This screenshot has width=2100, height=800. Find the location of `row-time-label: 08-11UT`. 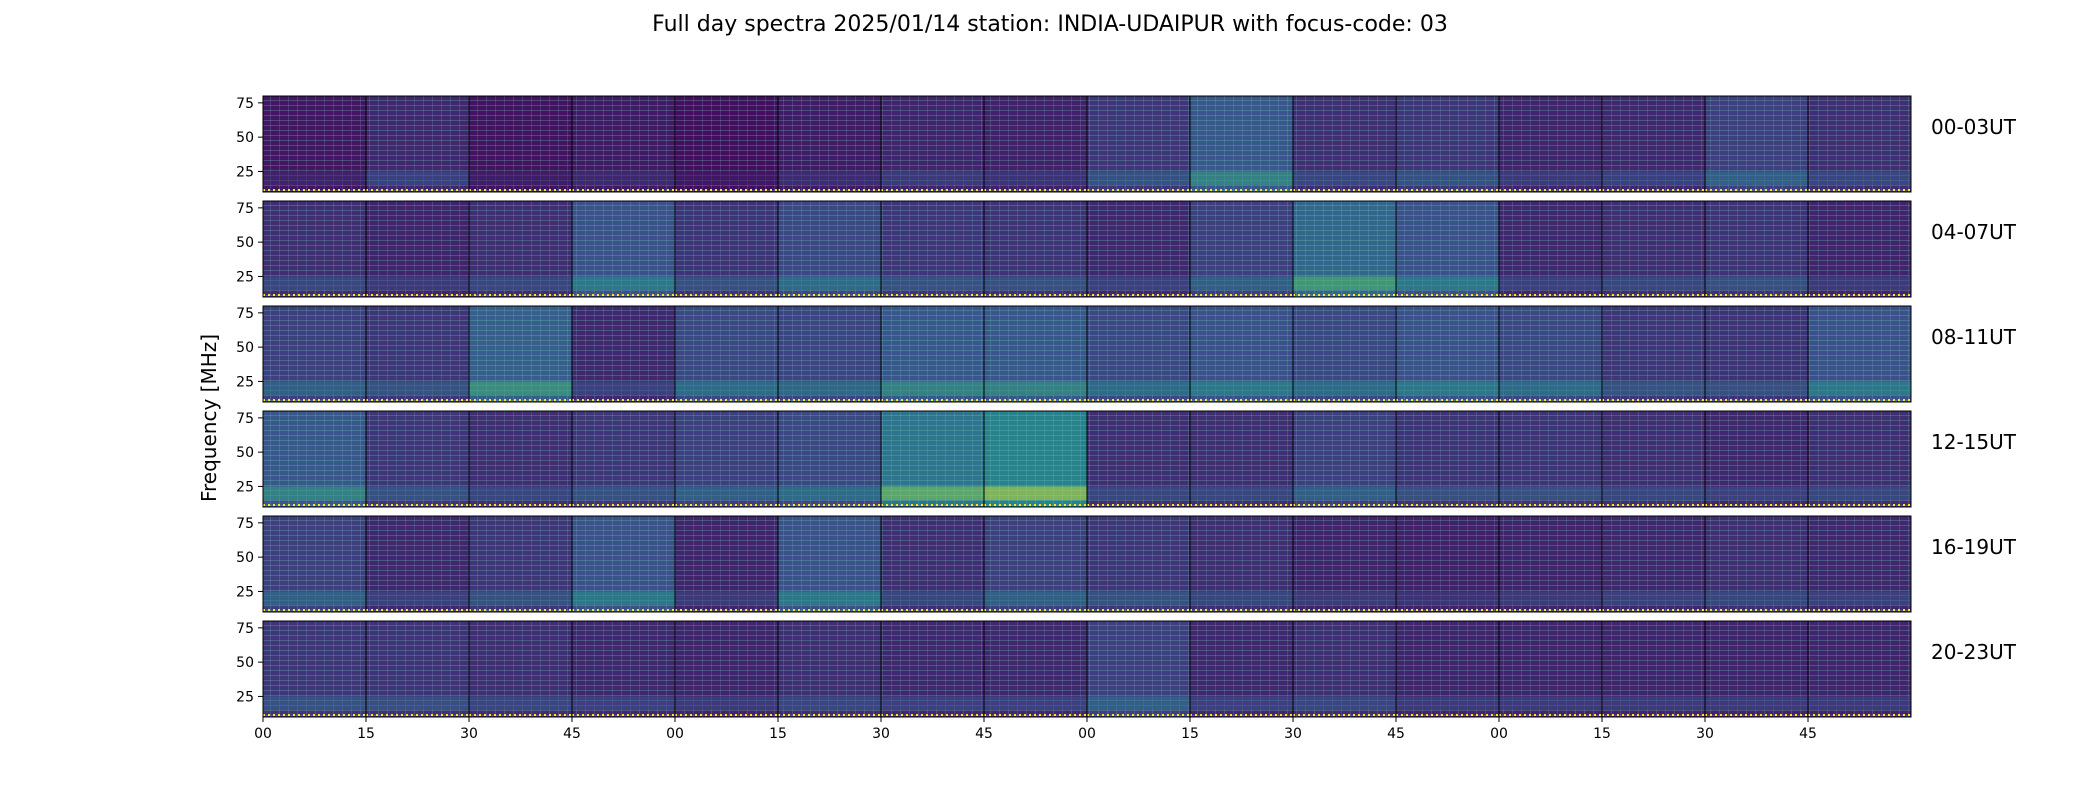

row-time-label: 08-11UT is located at coordinates (1974, 337).